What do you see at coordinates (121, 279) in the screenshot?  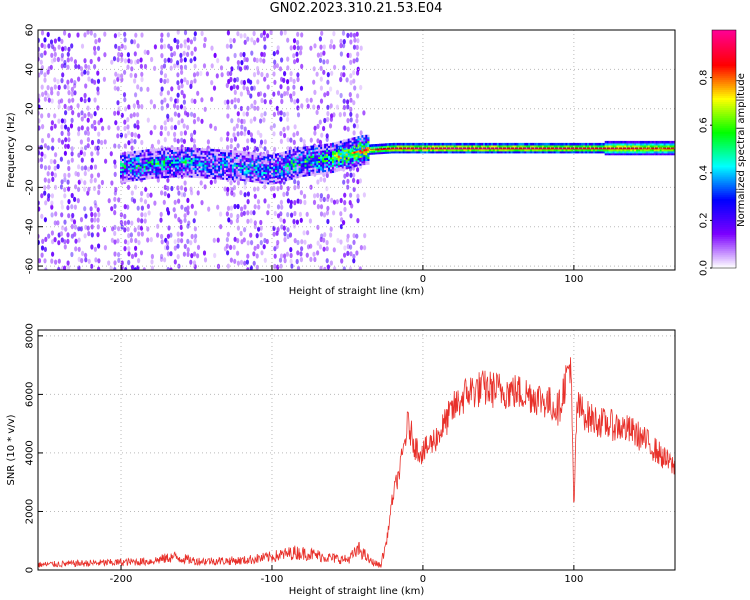 I see `x-tick-label: -200` at bounding box center [121, 279].